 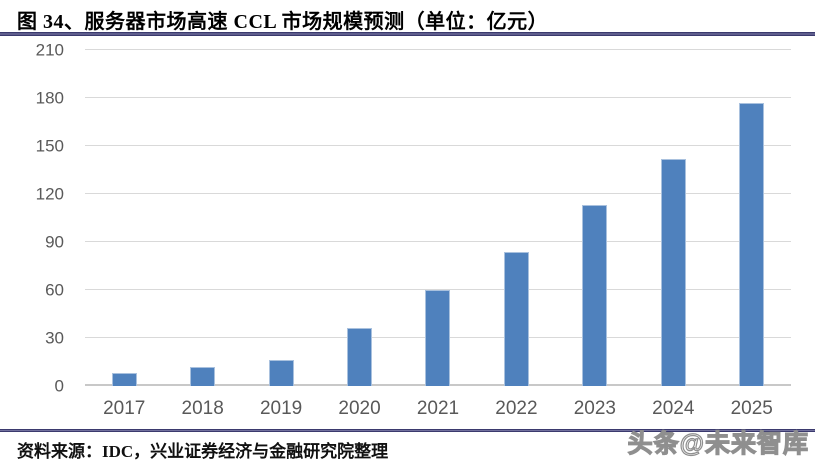 What do you see at coordinates (124, 379) in the screenshot?
I see `bar-2017` at bounding box center [124, 379].